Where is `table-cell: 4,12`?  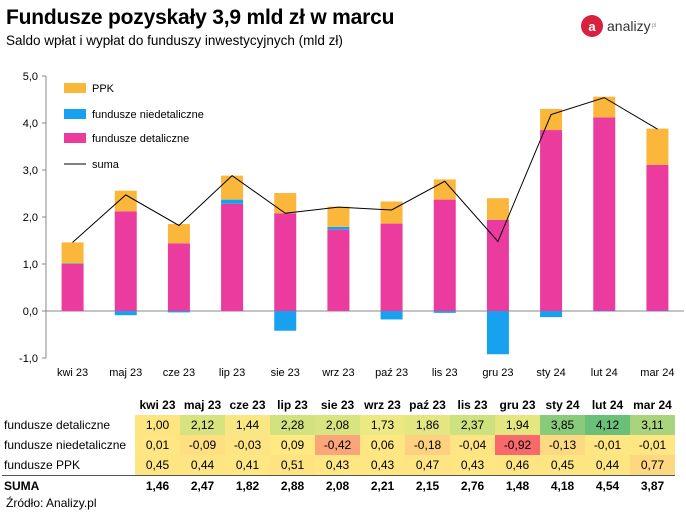
table-cell: 4,12 is located at coordinates (607, 425).